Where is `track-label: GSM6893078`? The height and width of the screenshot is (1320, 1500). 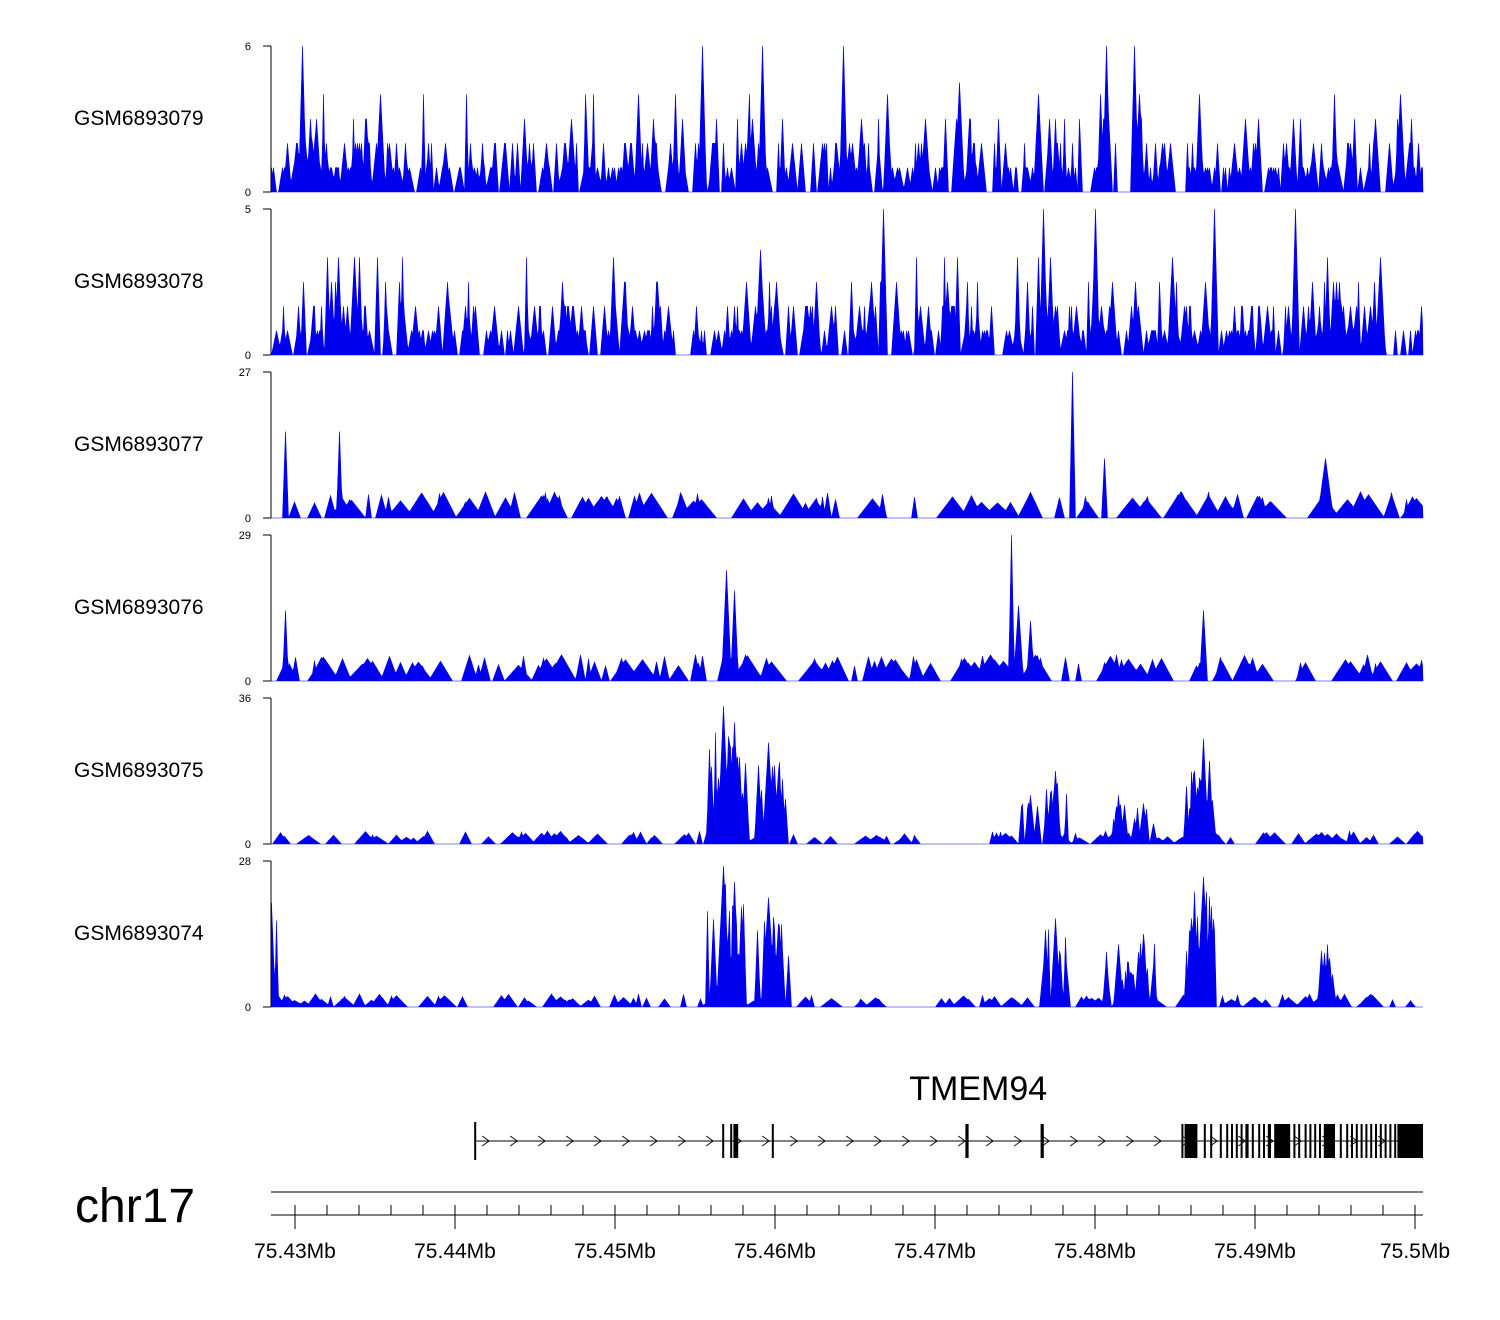 track-label: GSM6893078 is located at coordinates (139, 281).